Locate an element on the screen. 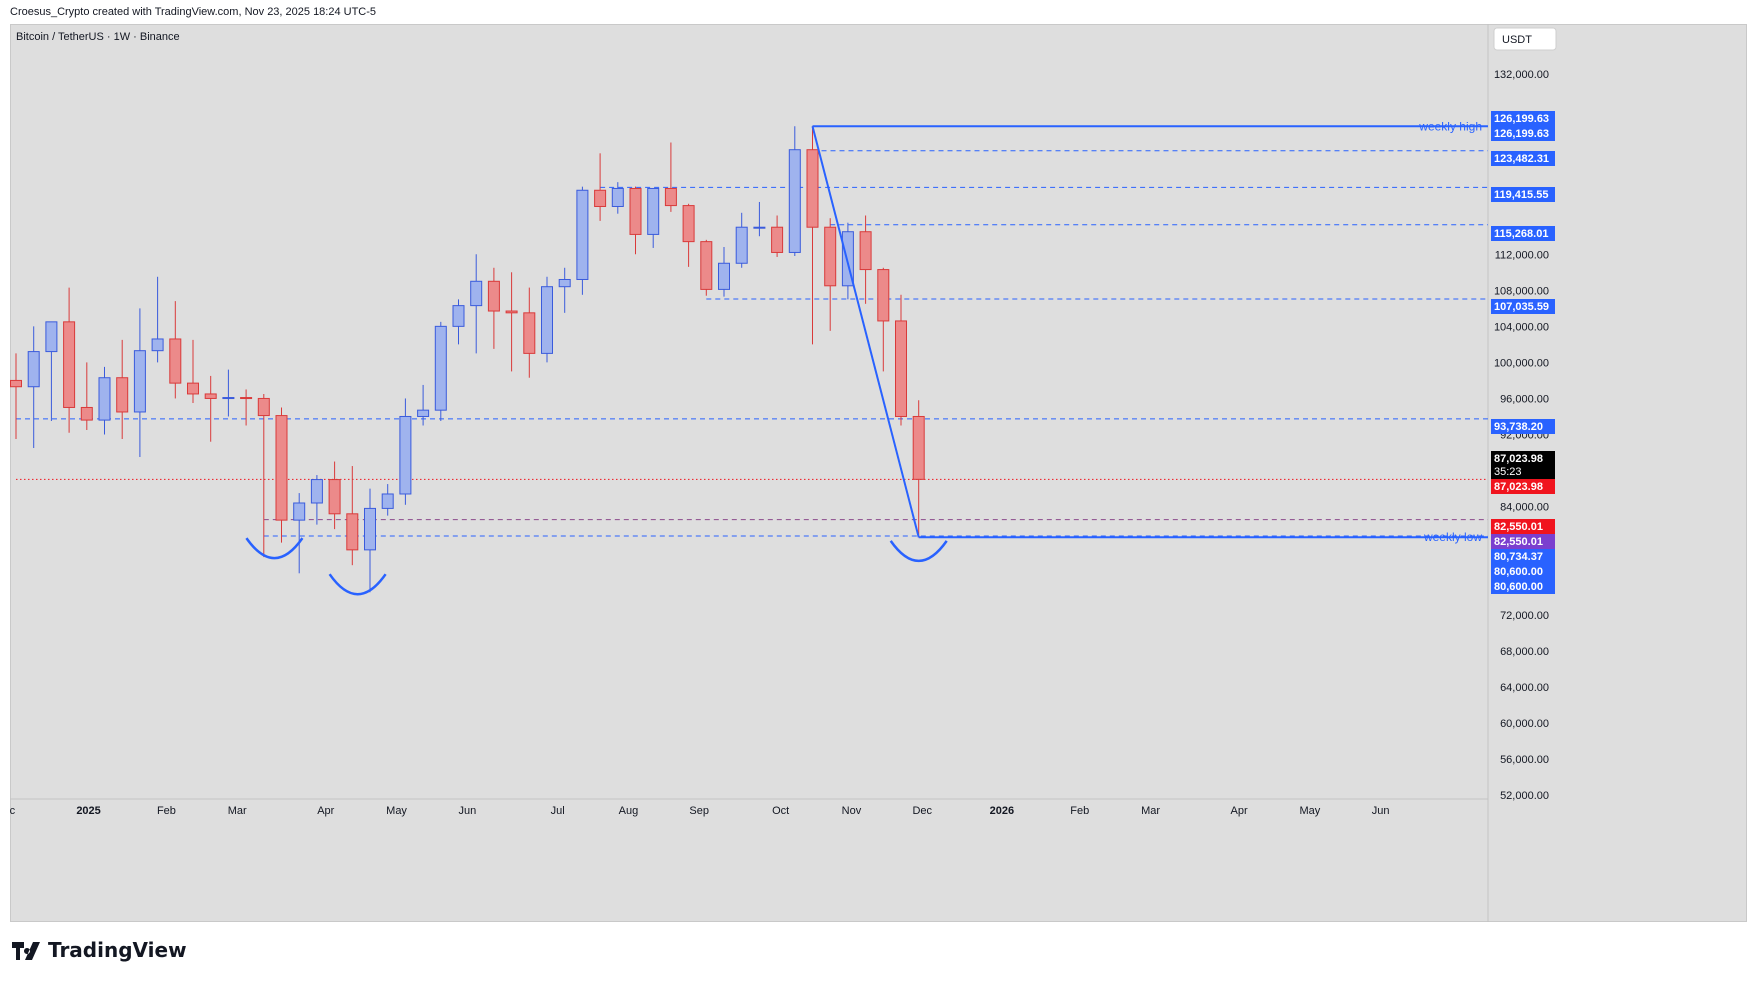 The image size is (1757, 983). price-axis-label: 123,482.31 is located at coordinates (1523, 158).